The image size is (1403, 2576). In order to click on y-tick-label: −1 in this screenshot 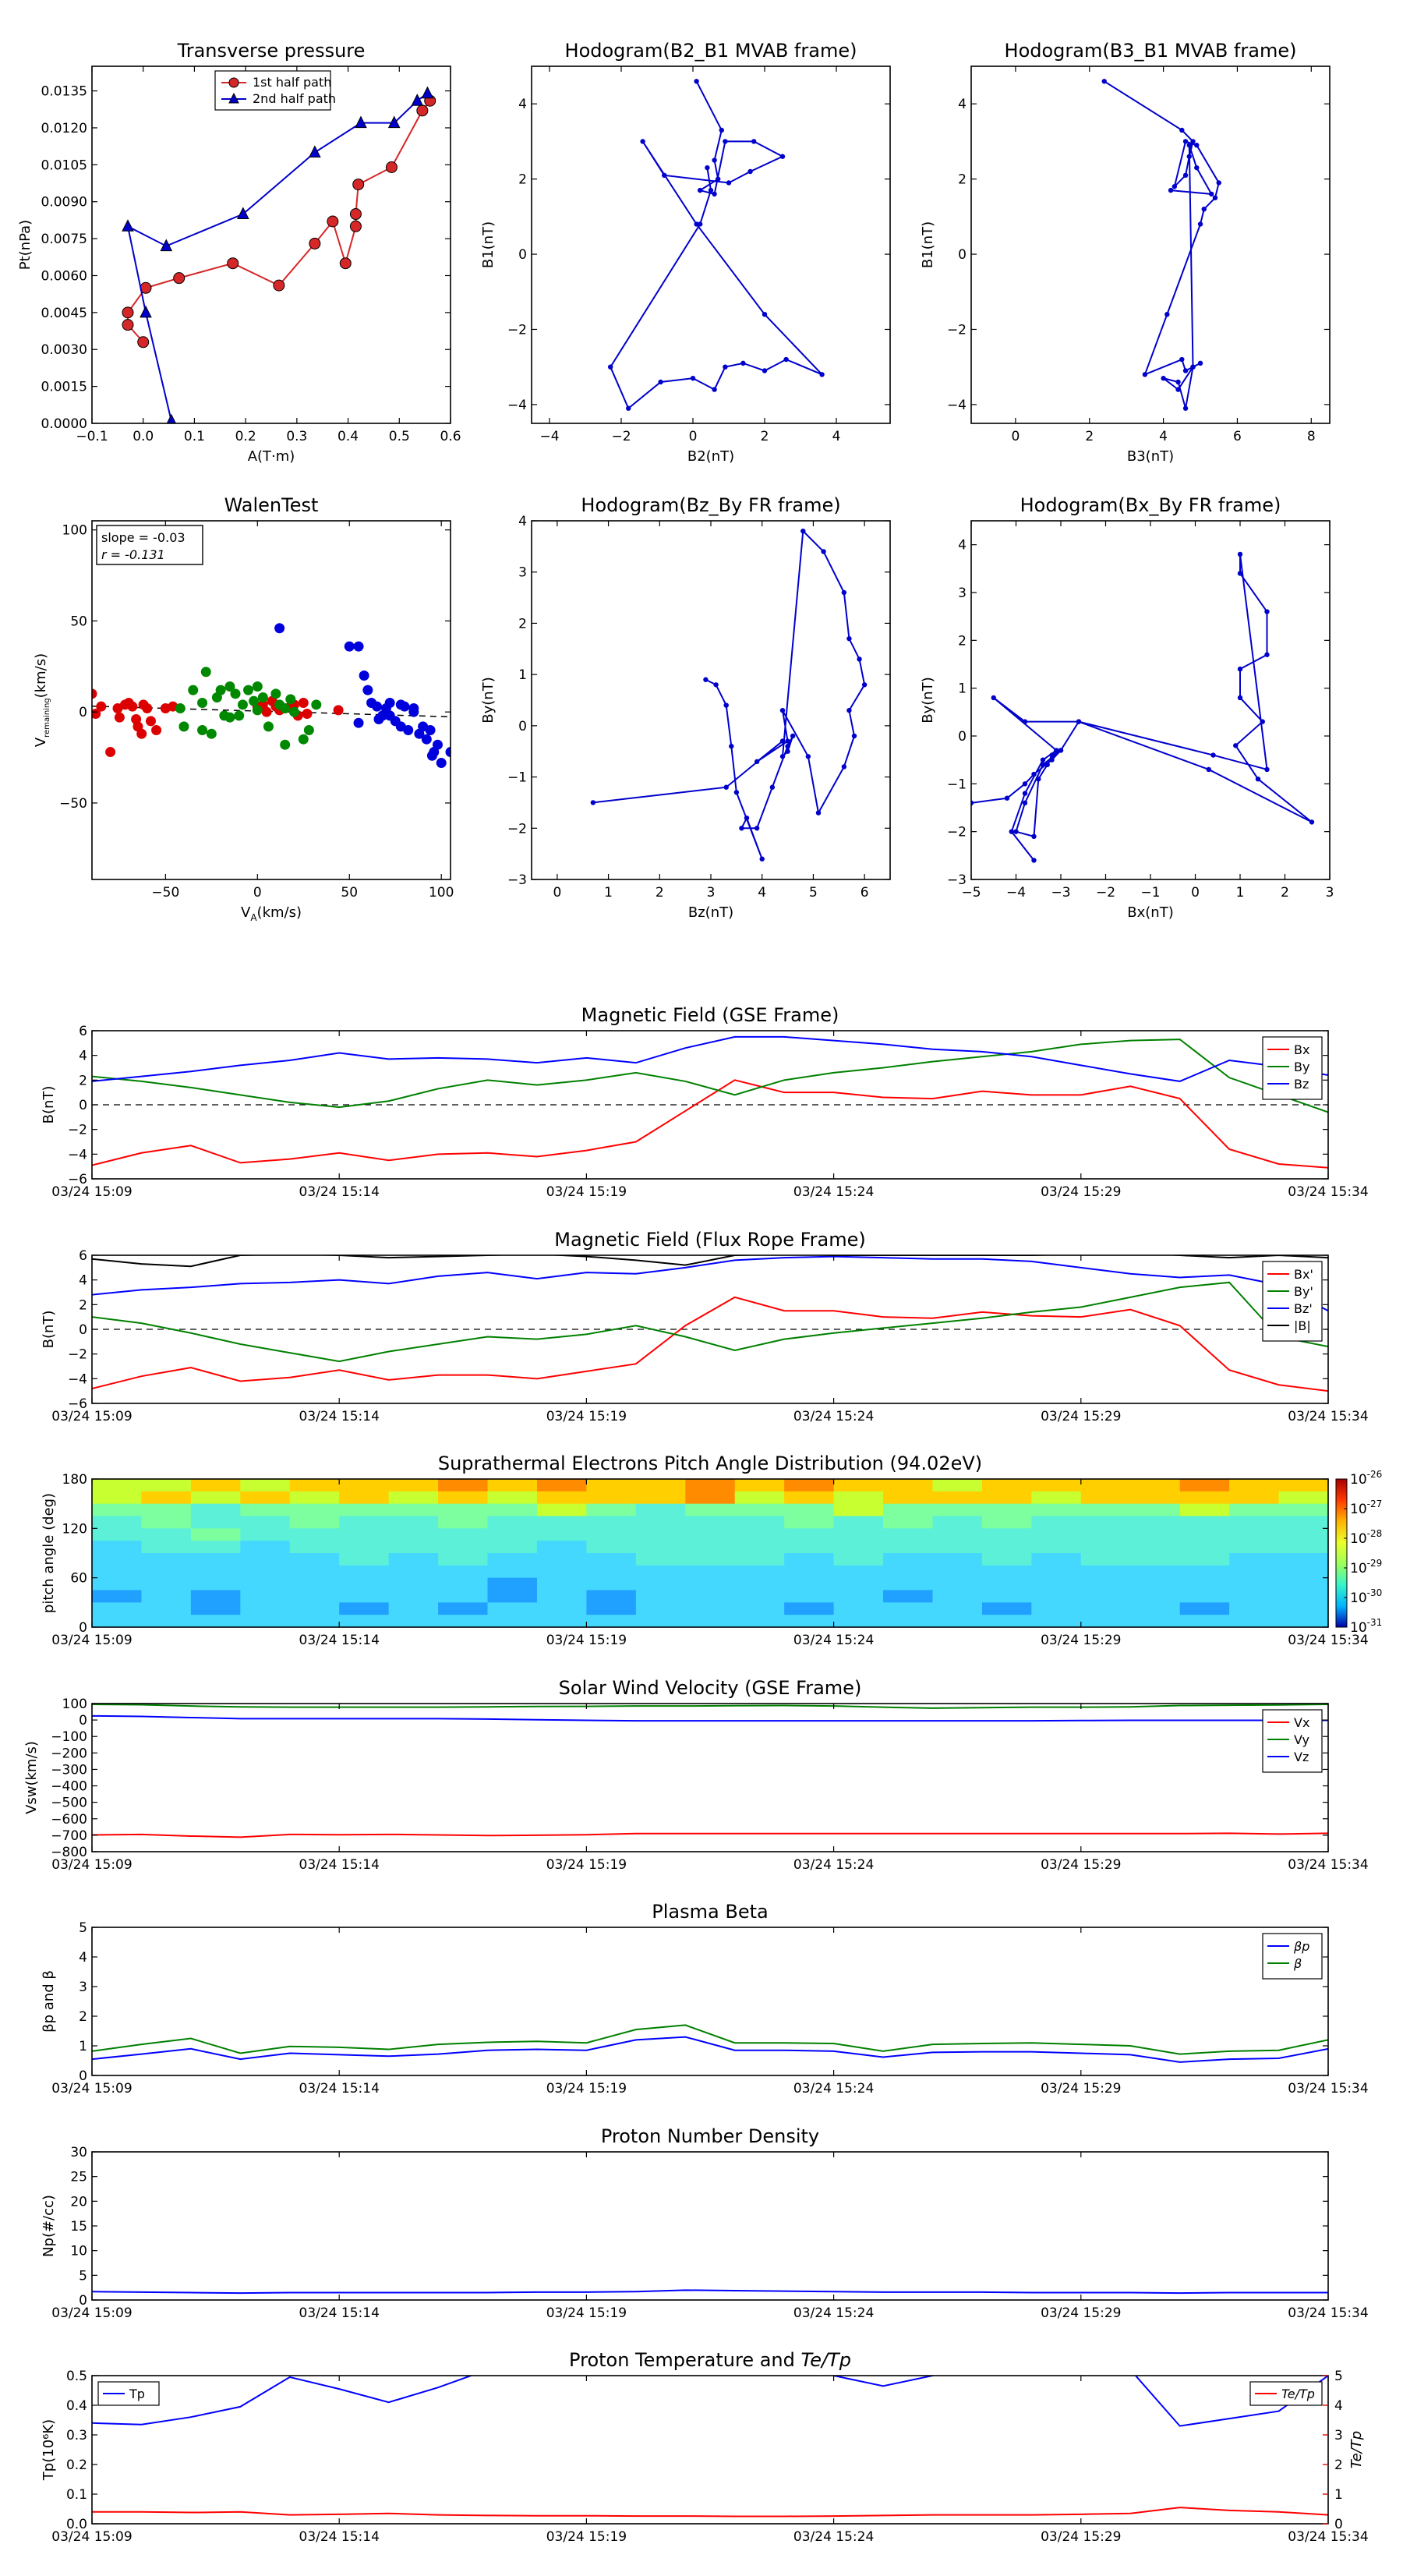, I will do `click(517, 778)`.